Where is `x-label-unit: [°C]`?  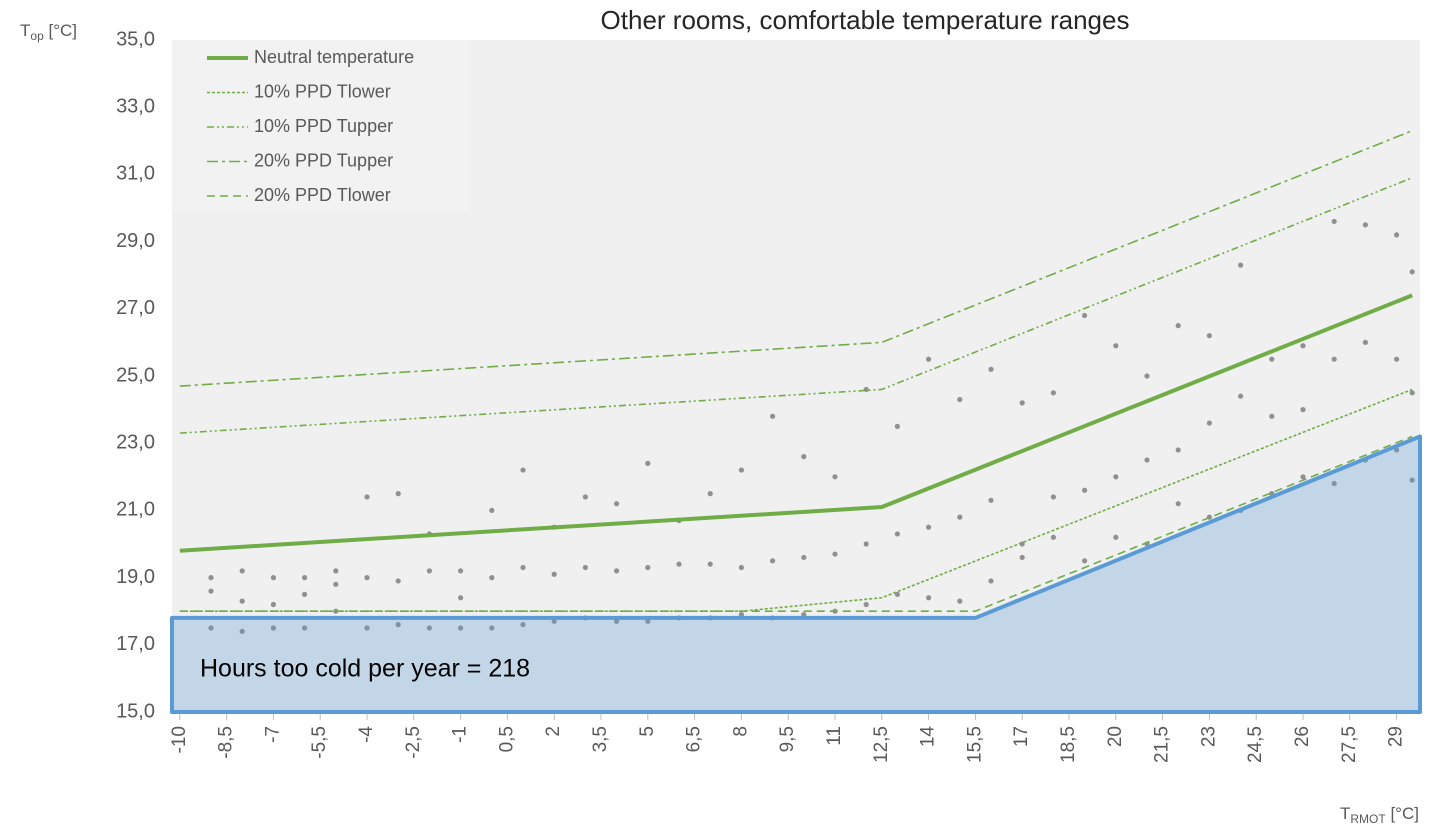
x-label-unit: [°C] is located at coordinates (1402, 813).